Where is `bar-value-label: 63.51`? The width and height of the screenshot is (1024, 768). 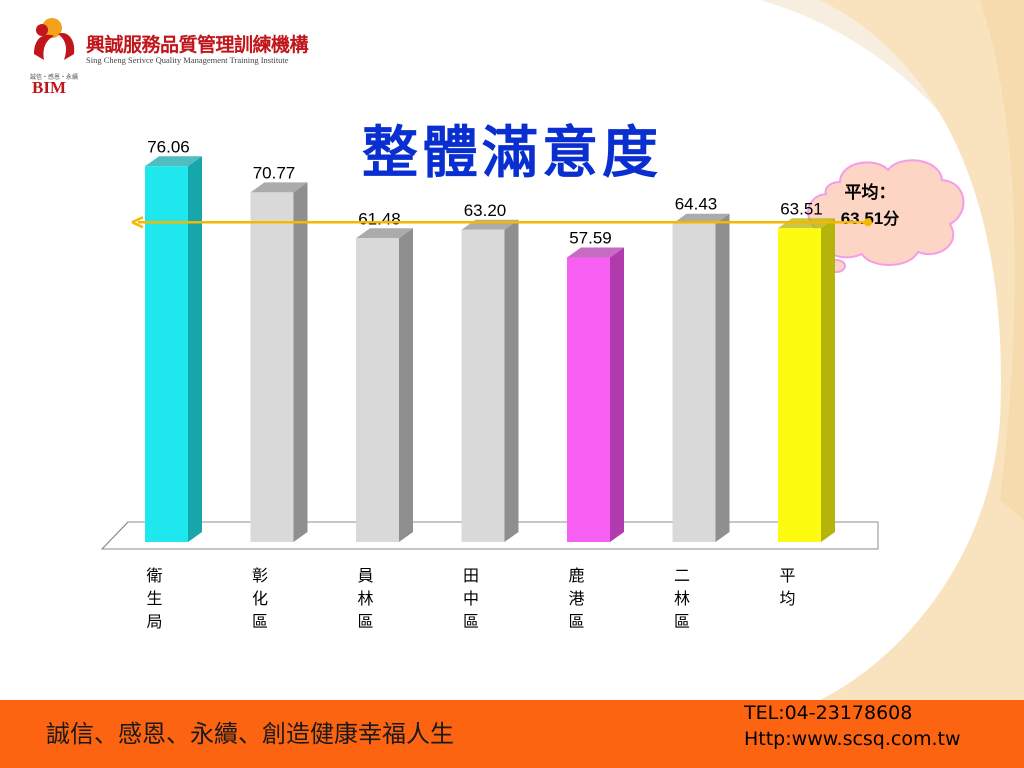
bar-value-label: 63.51 is located at coordinates (801, 208).